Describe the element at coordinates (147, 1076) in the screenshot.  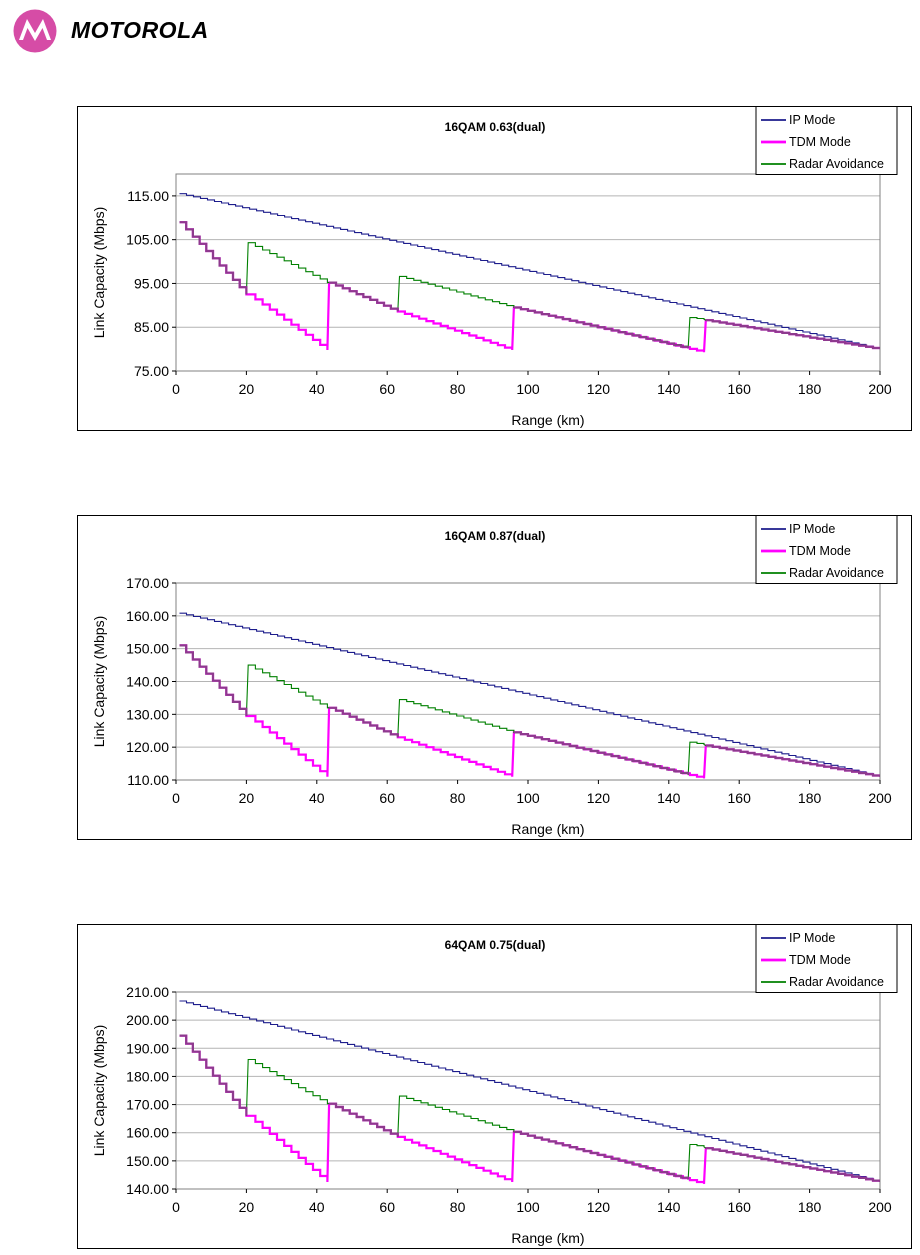
I see `y-tick-label: 180.00` at that location.